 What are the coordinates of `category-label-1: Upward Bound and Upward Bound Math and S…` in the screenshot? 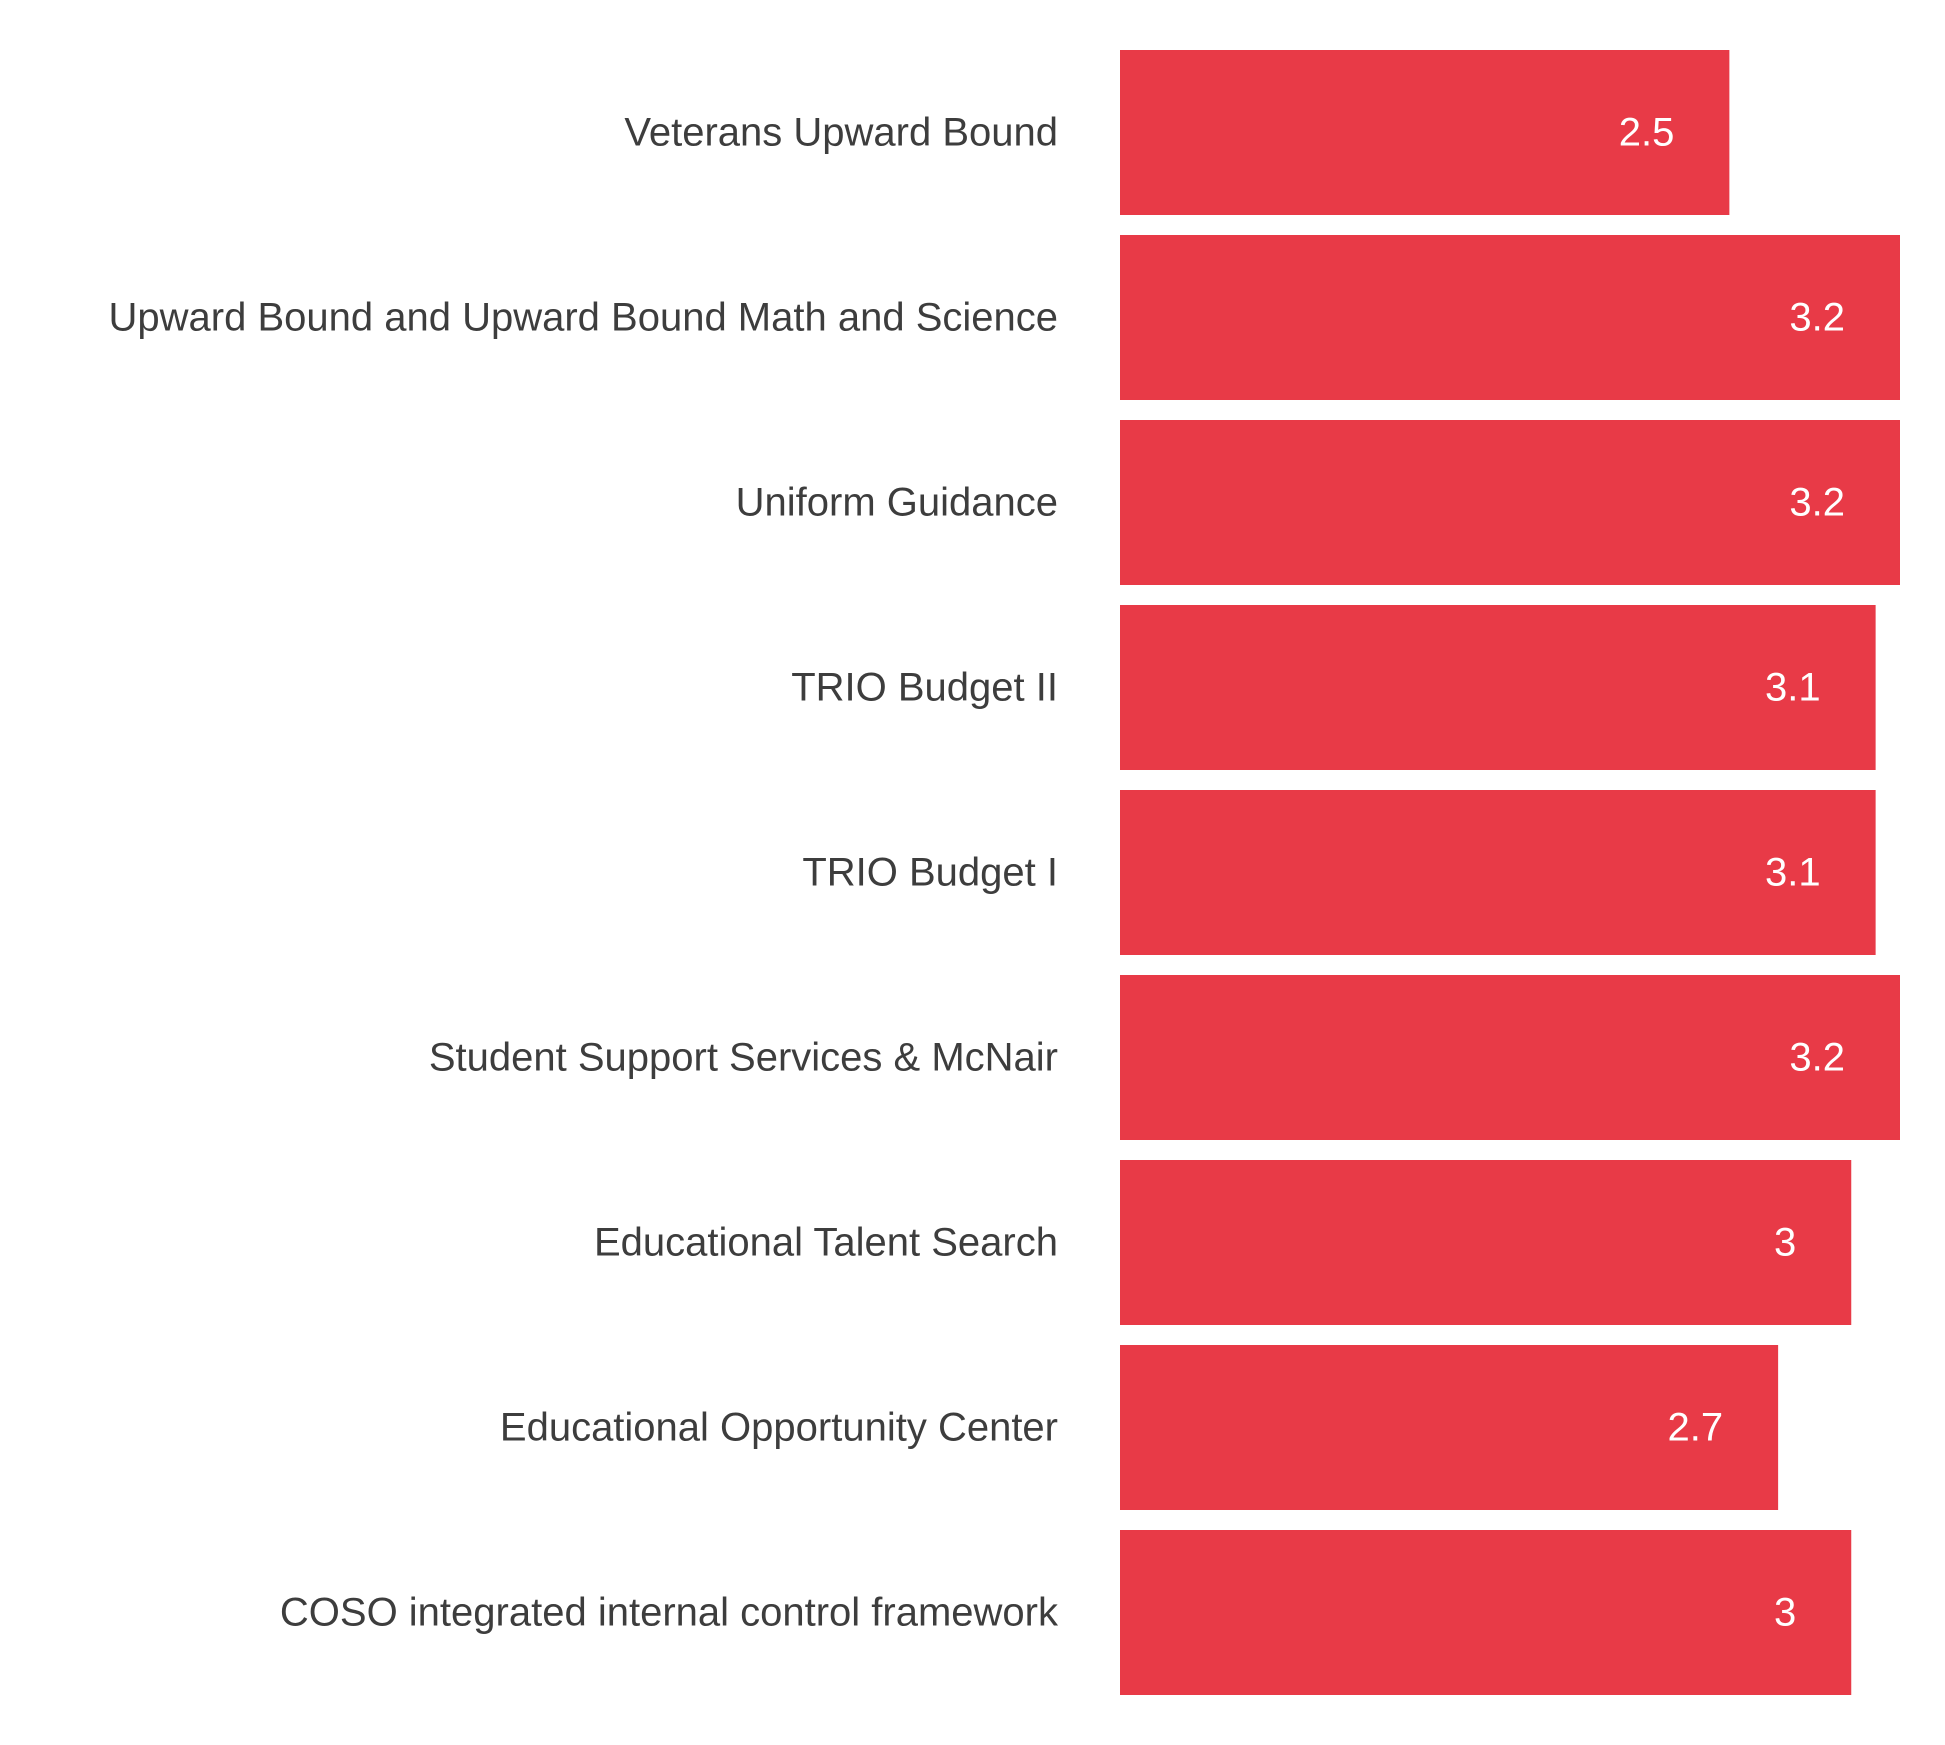 It's located at (584, 318).